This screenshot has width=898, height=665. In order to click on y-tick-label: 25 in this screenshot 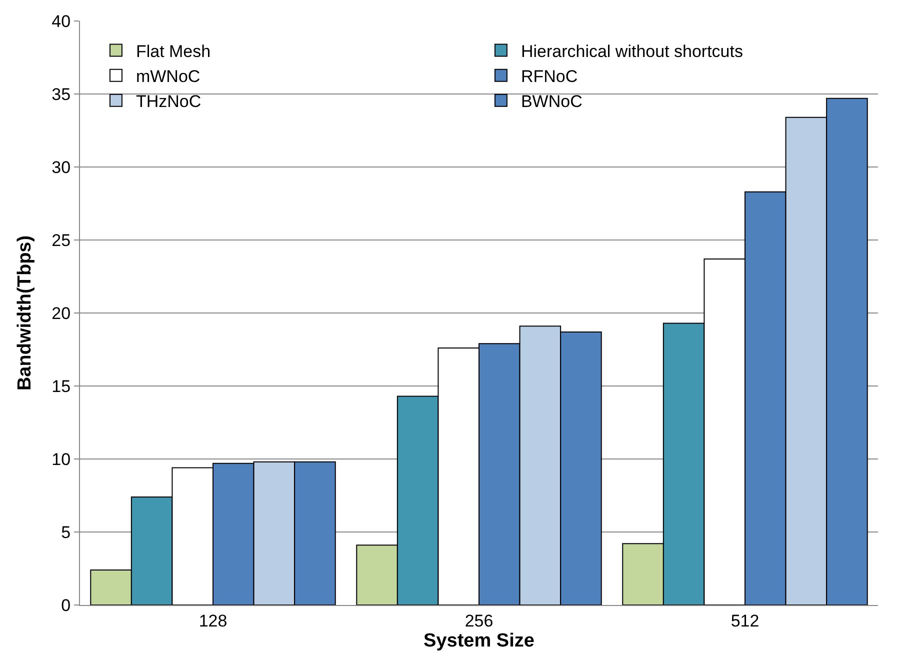, I will do `click(61, 240)`.